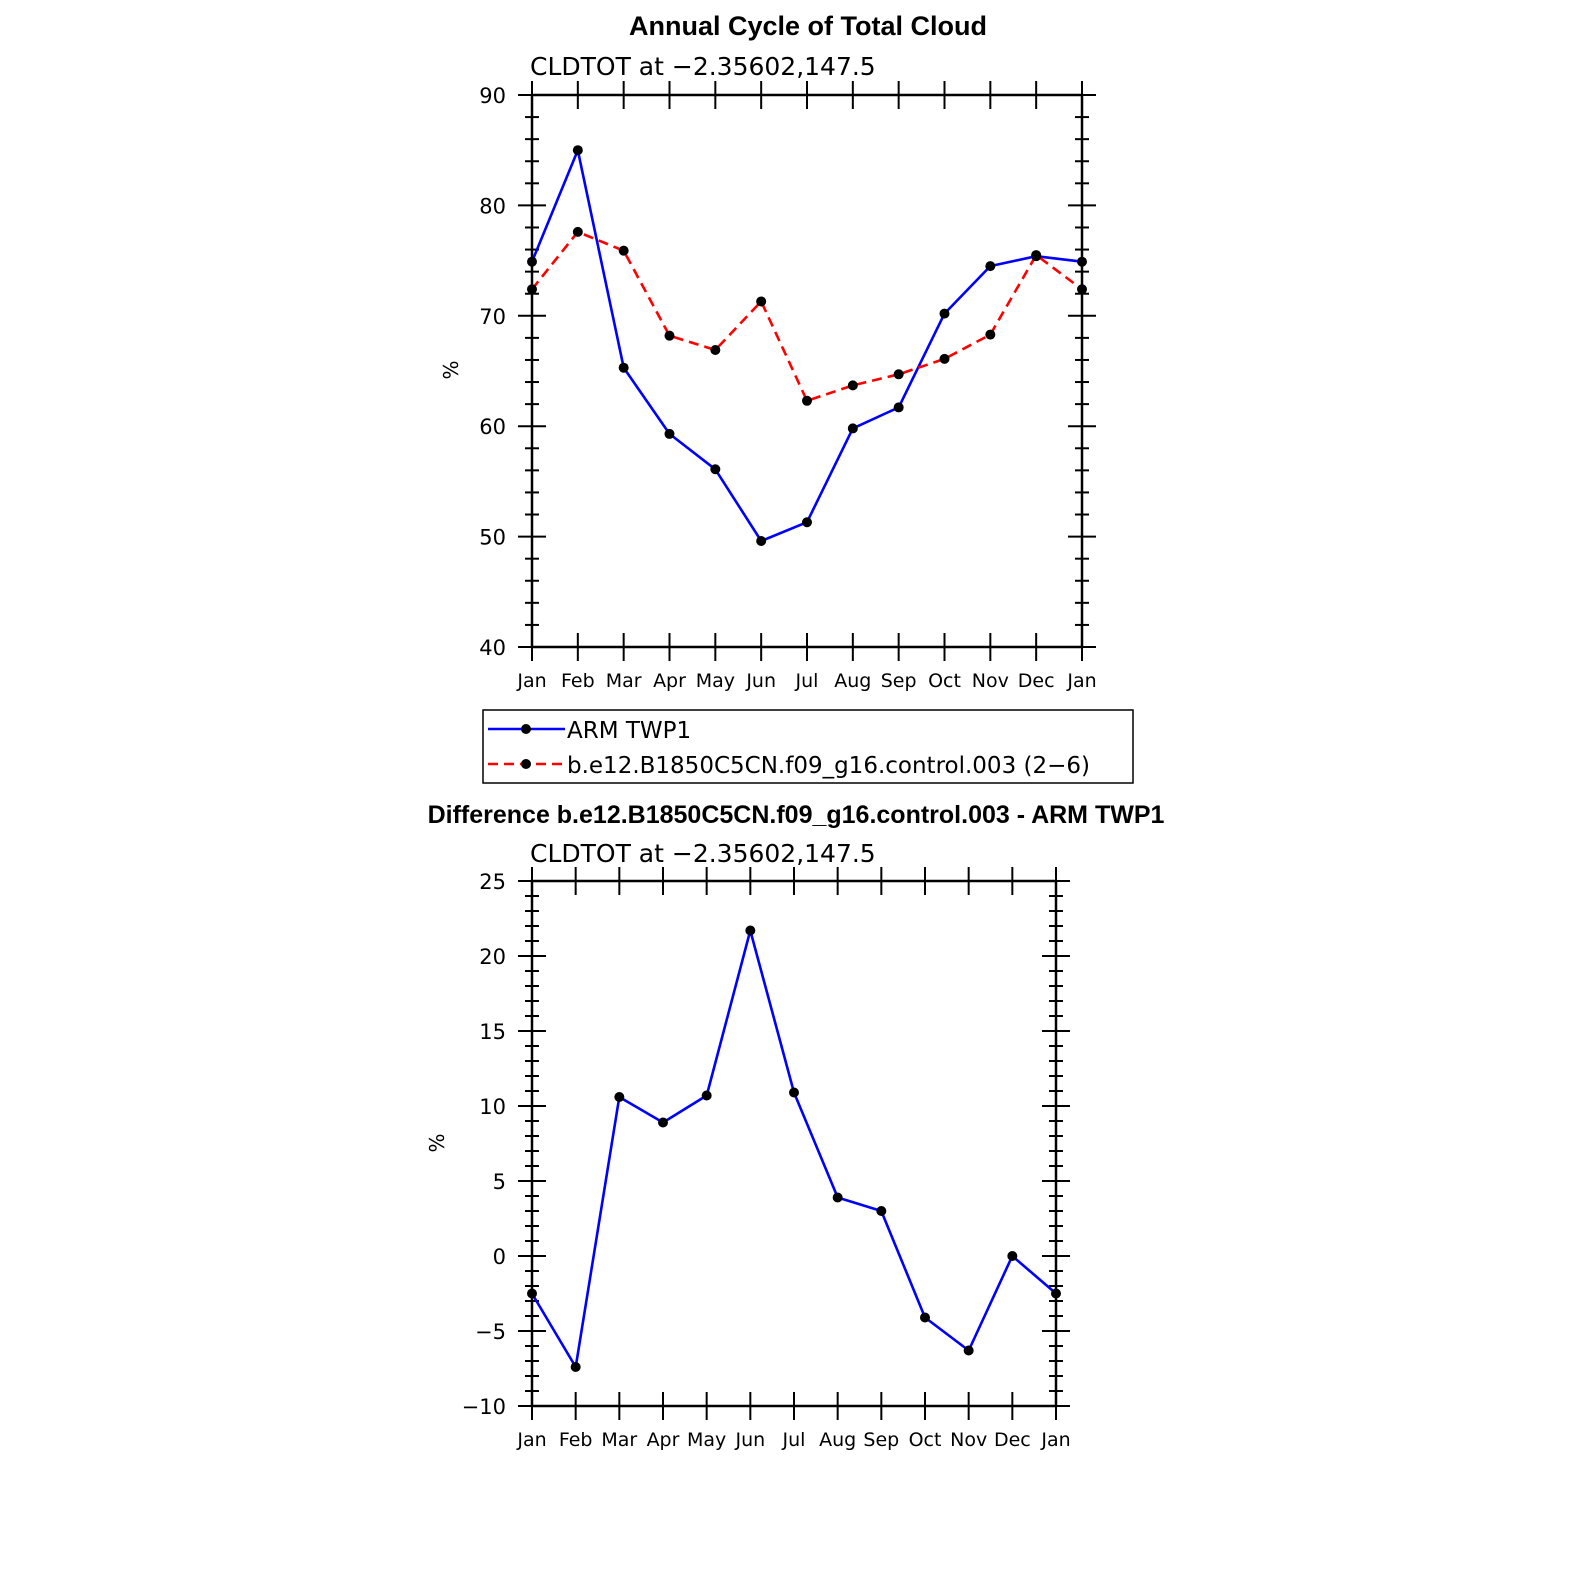 This screenshot has height=1575, width=1575. Describe the element at coordinates (490, 1332) in the screenshot. I see `y-tick-label: −5` at that location.